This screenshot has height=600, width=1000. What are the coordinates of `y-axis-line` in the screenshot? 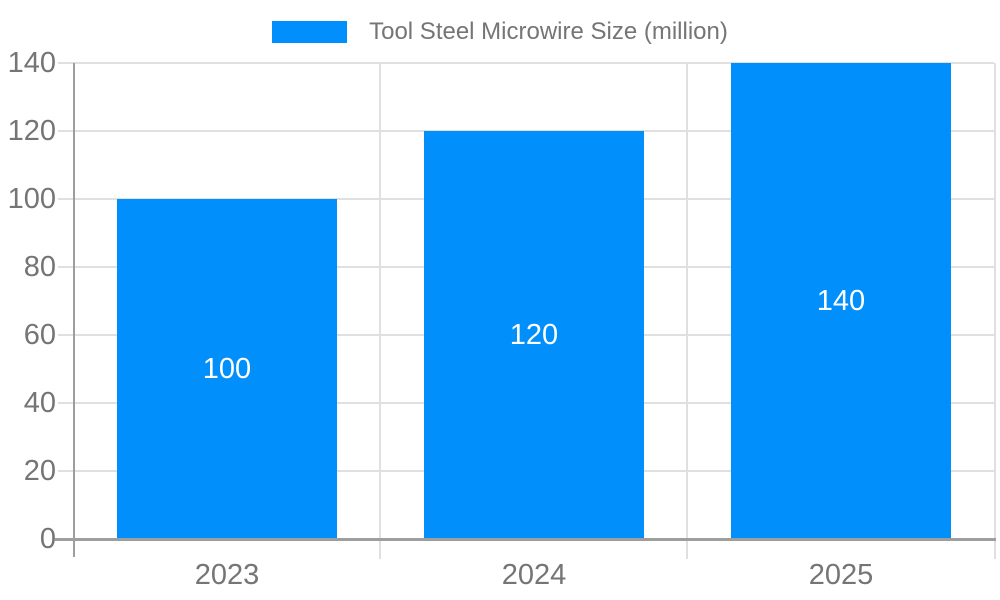 It's located at (74, 310).